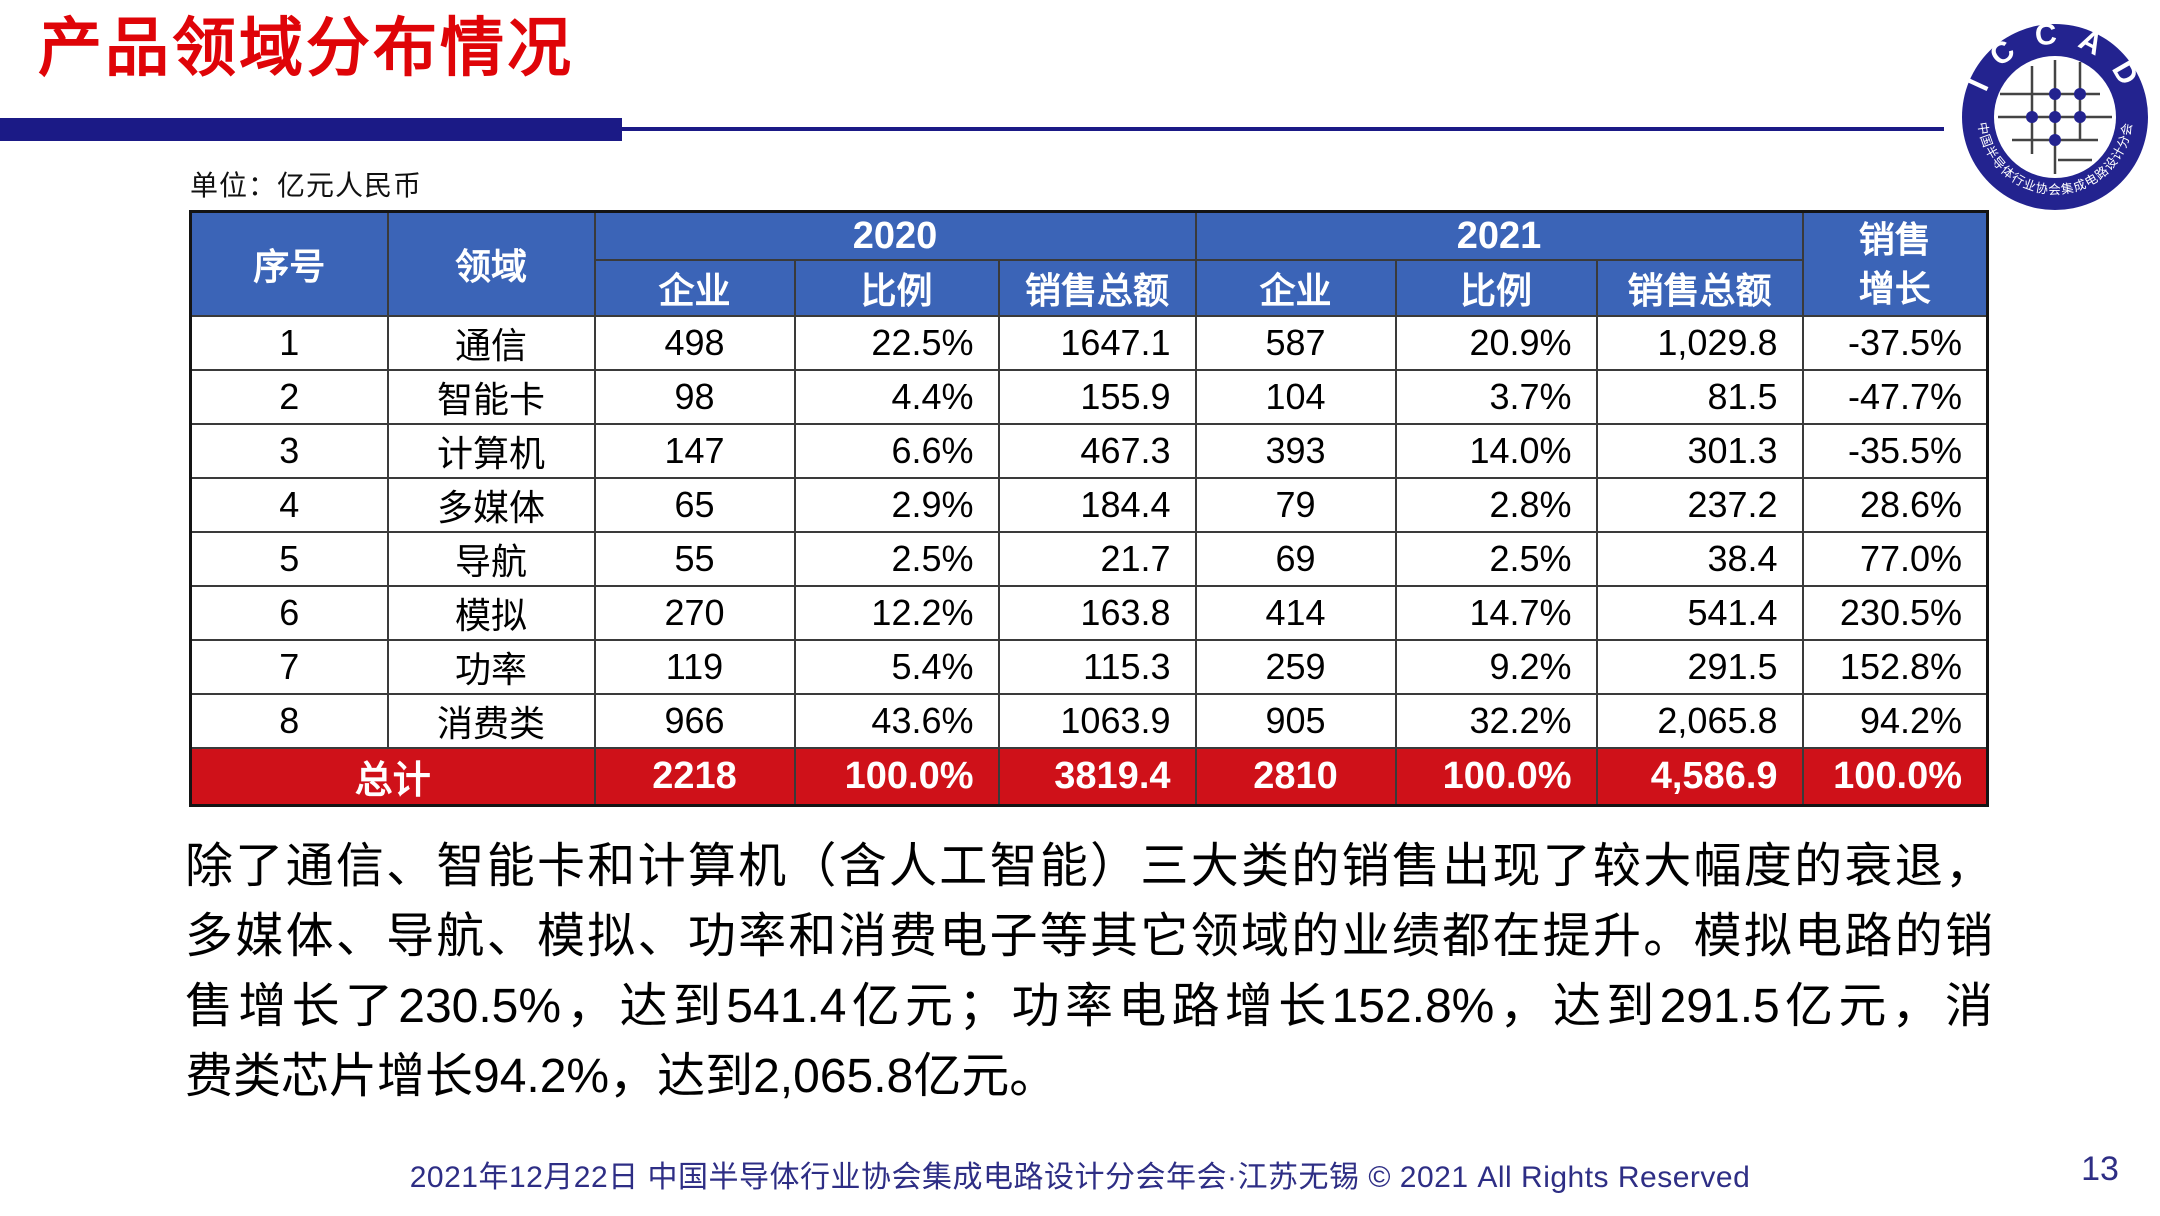  Describe the element at coordinates (2055, 116) in the screenshot. I see `iccad-logo-icon: I C C A D 中国半导体行业协会集成电路设计分会` at that location.